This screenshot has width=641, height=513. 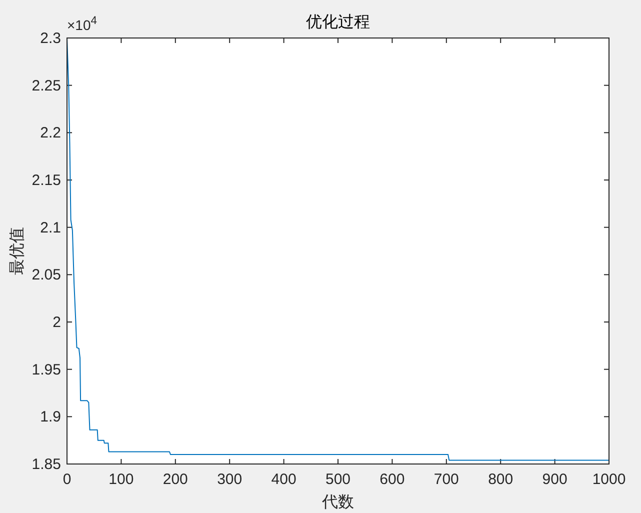 I want to click on x-axis-title: 代数, so click(x=337, y=502).